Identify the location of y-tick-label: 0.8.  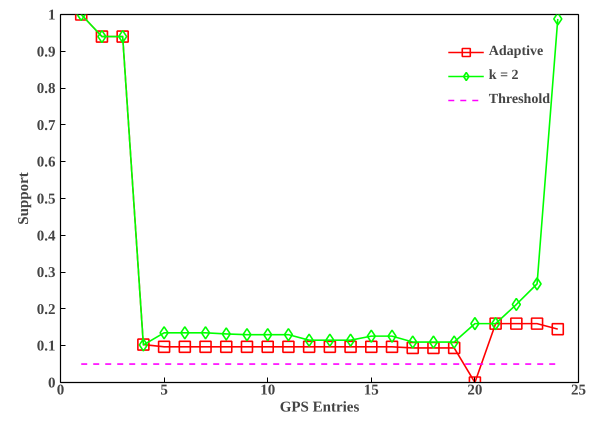
(46, 89).